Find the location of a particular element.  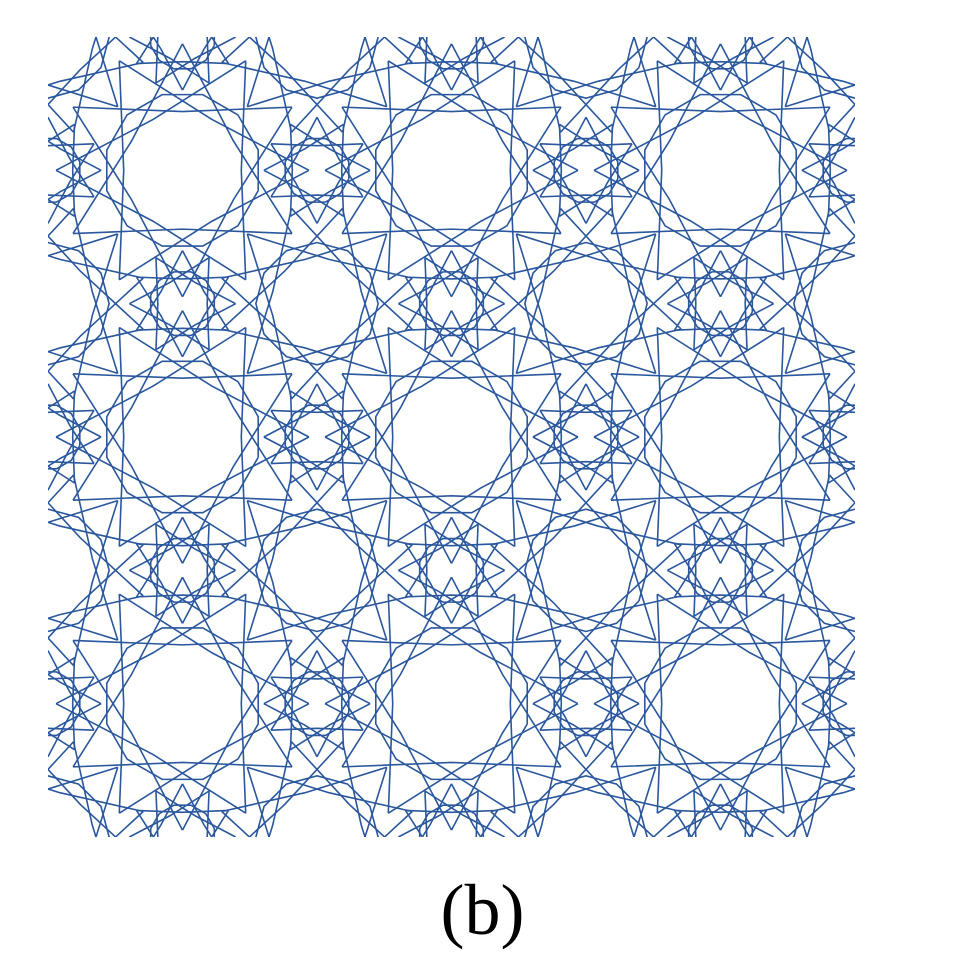

hedge-node-0-0-strap is located at coordinates (220, 50).